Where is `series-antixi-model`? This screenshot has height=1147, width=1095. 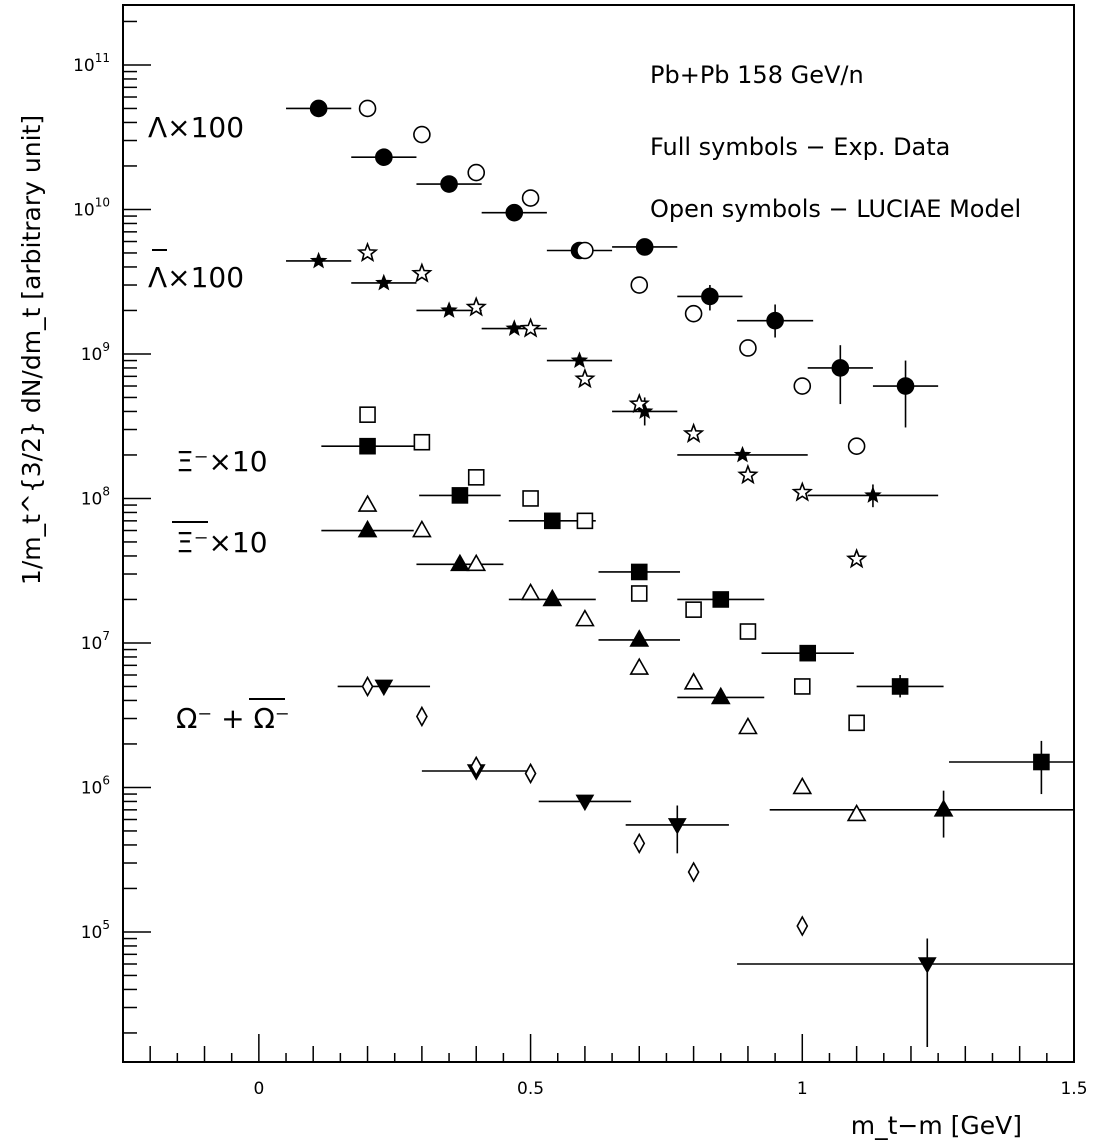 series-antixi-model is located at coordinates (612, 658).